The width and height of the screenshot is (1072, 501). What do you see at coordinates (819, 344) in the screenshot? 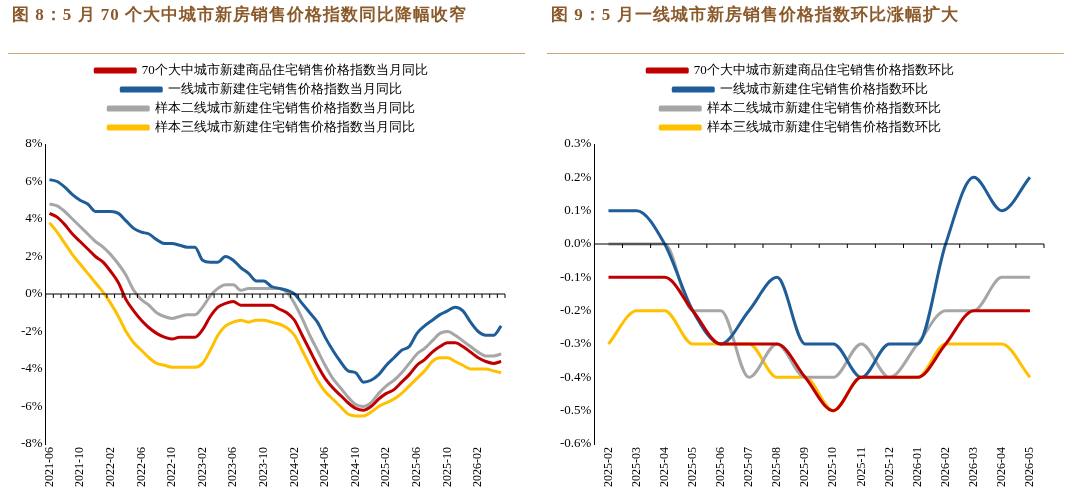
I see `line-series` at bounding box center [819, 344].